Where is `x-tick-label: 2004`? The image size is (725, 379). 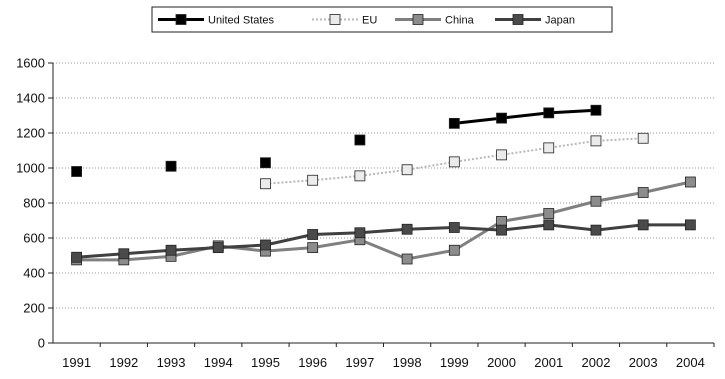 x-tick-label: 2004 is located at coordinates (690, 362).